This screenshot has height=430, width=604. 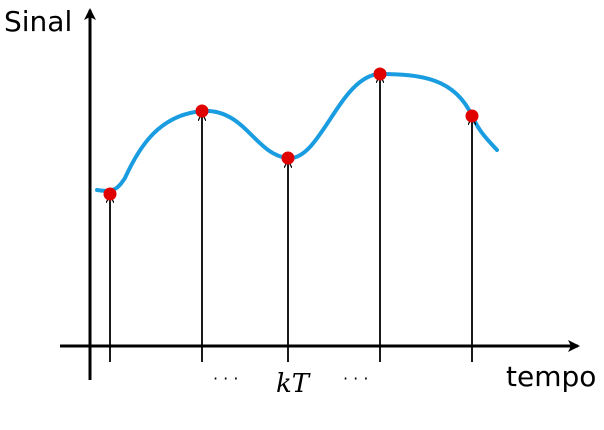 What do you see at coordinates (225, 378) in the screenshot?
I see `ellipsis-left: · · ·` at bounding box center [225, 378].